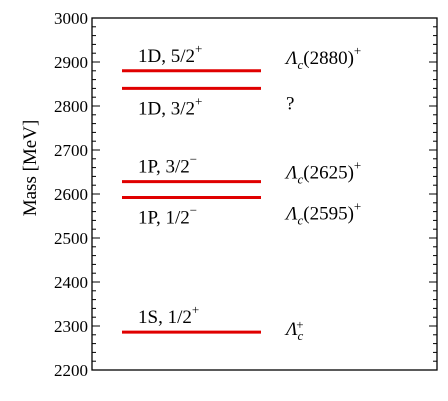  What do you see at coordinates (71, 370) in the screenshot?
I see `y-tick-label: 2200` at bounding box center [71, 370].